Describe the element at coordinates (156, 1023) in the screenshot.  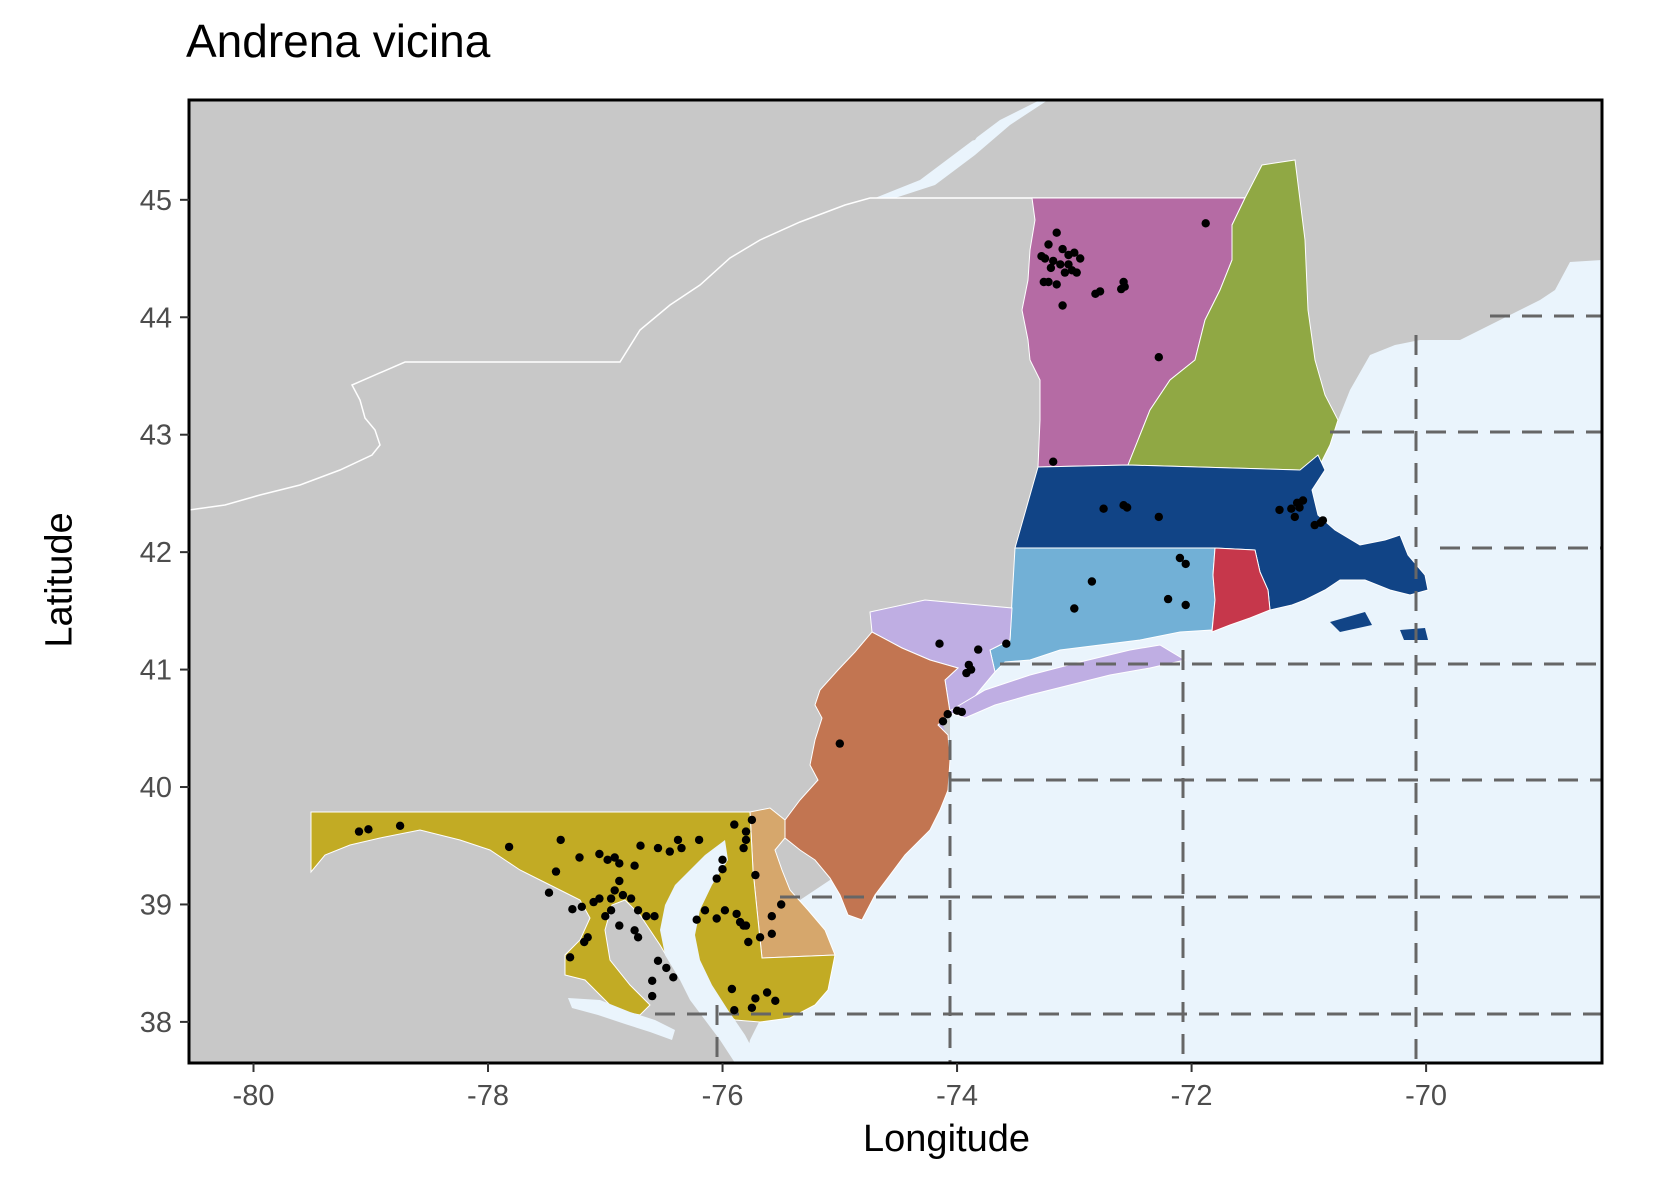
I see `y-tick-label: 38` at that location.